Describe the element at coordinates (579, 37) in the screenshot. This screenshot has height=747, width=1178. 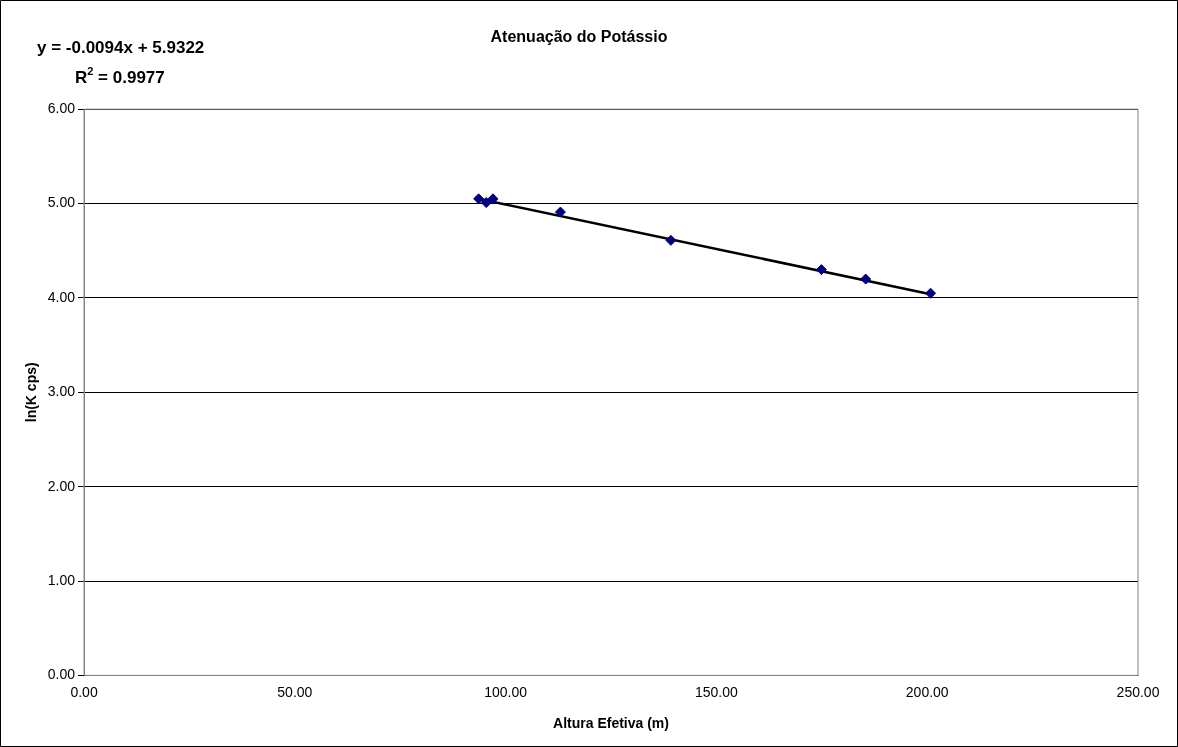
I see `chart-title: Atenuação do Potássio` at that location.